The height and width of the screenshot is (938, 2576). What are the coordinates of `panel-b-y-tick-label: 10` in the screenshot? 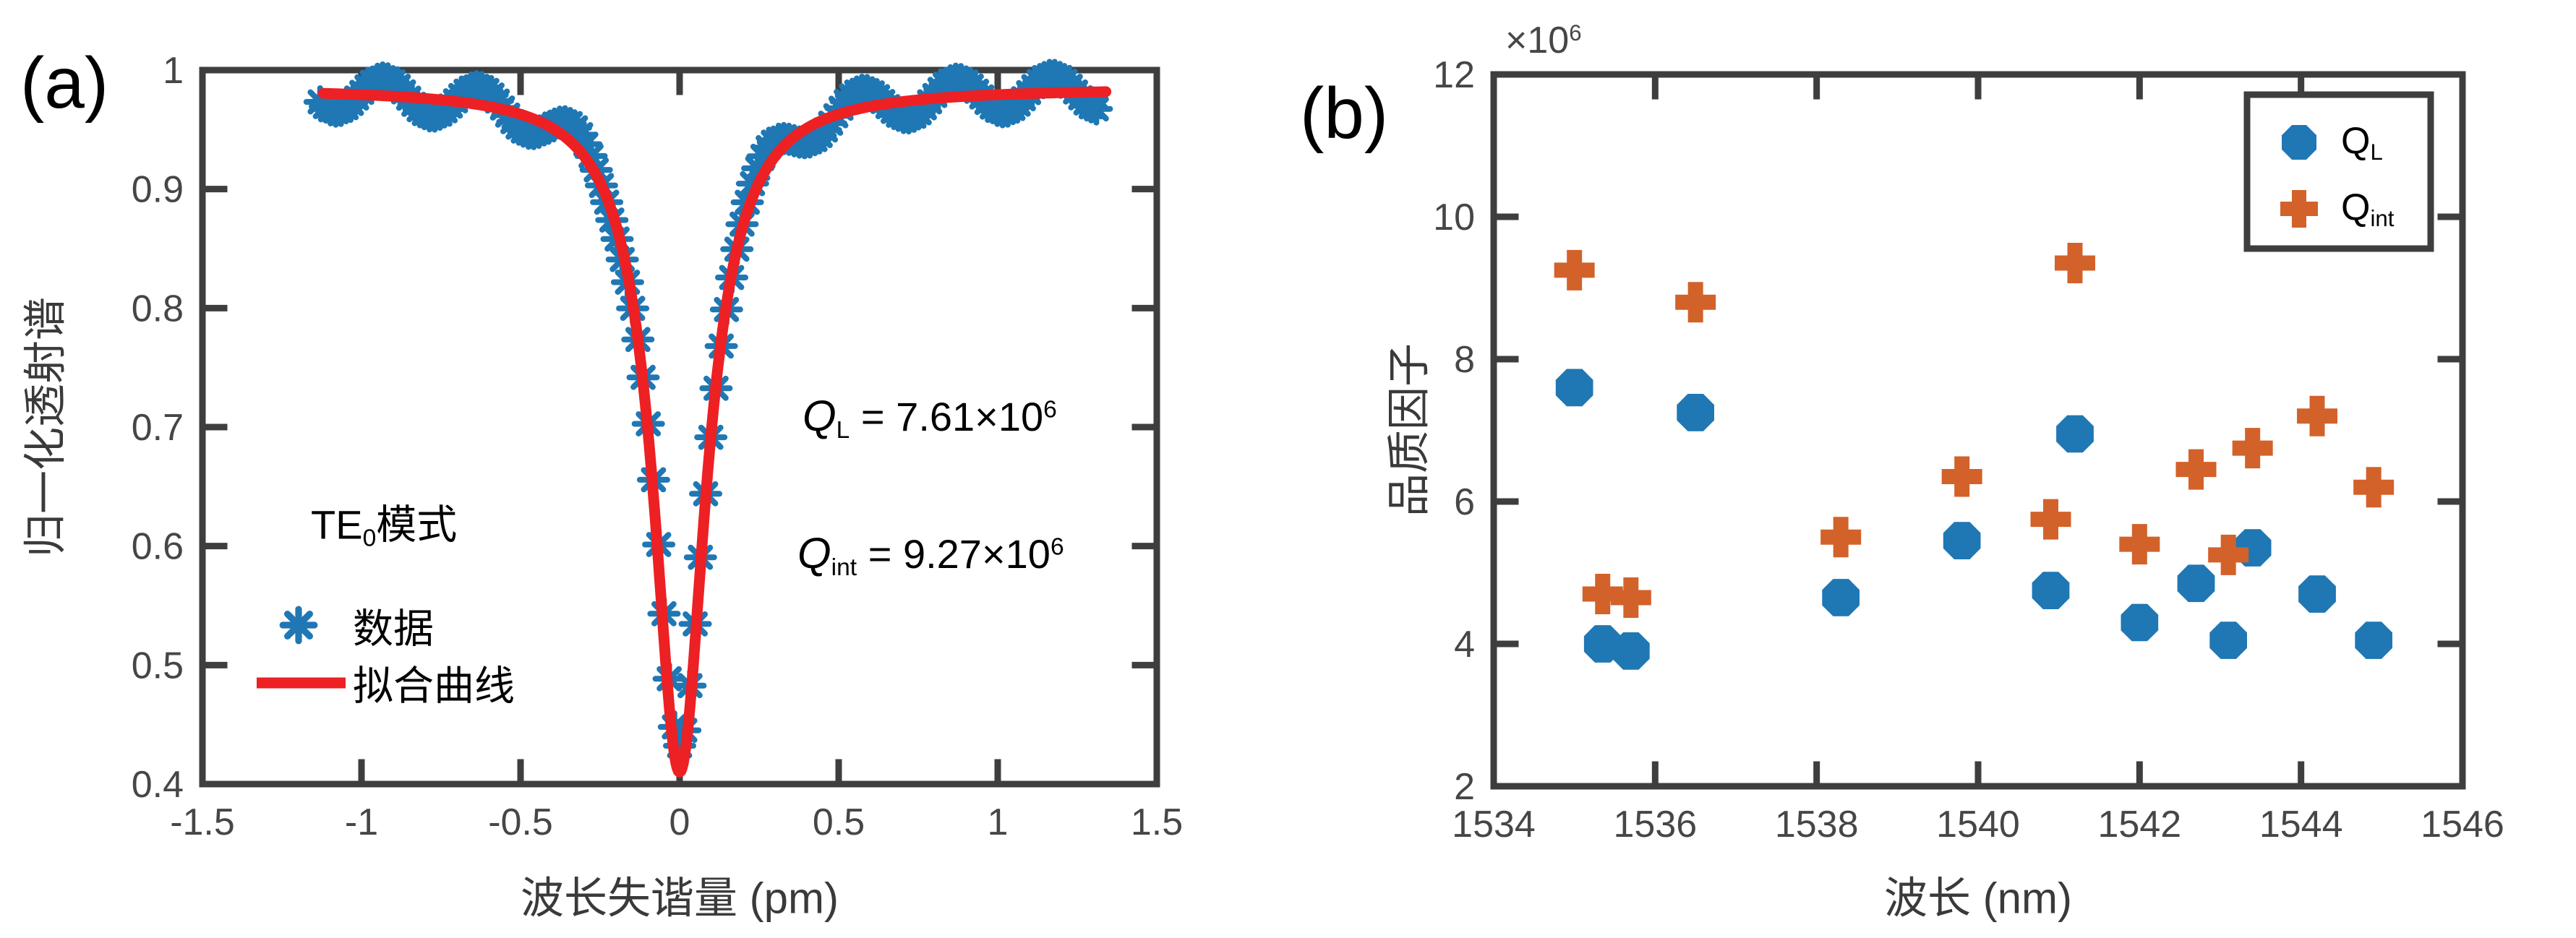 It's located at (1454, 217).